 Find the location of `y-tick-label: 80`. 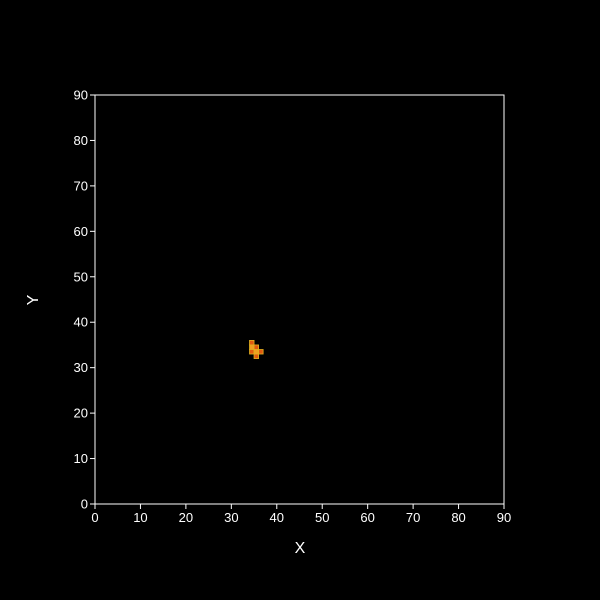

y-tick-label: 80 is located at coordinates (81, 140).